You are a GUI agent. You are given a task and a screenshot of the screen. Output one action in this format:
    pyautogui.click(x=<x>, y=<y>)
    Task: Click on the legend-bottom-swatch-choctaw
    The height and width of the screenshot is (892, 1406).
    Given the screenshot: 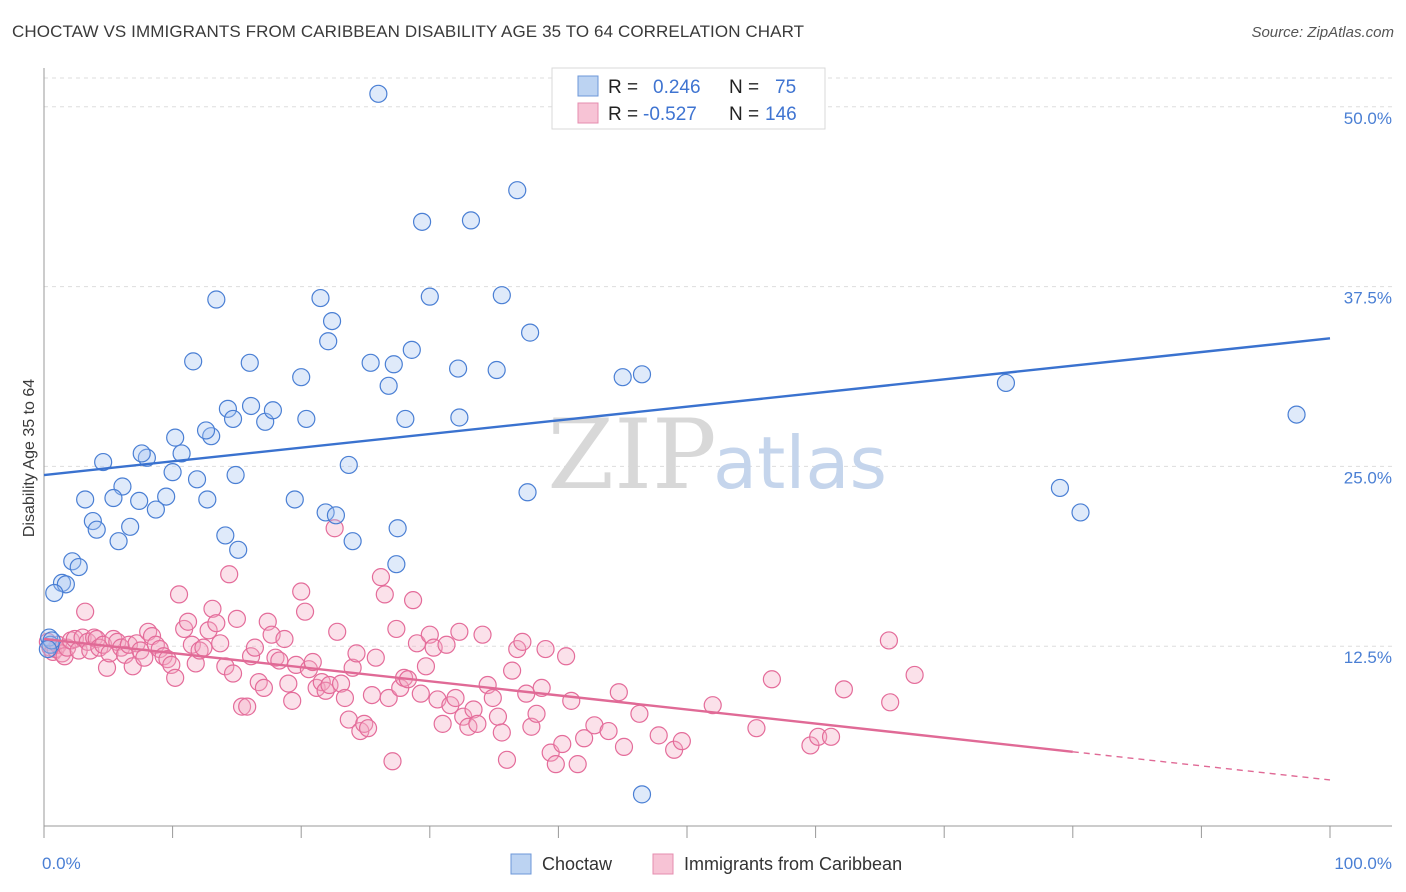 What is the action you would take?
    pyautogui.click(x=521, y=864)
    